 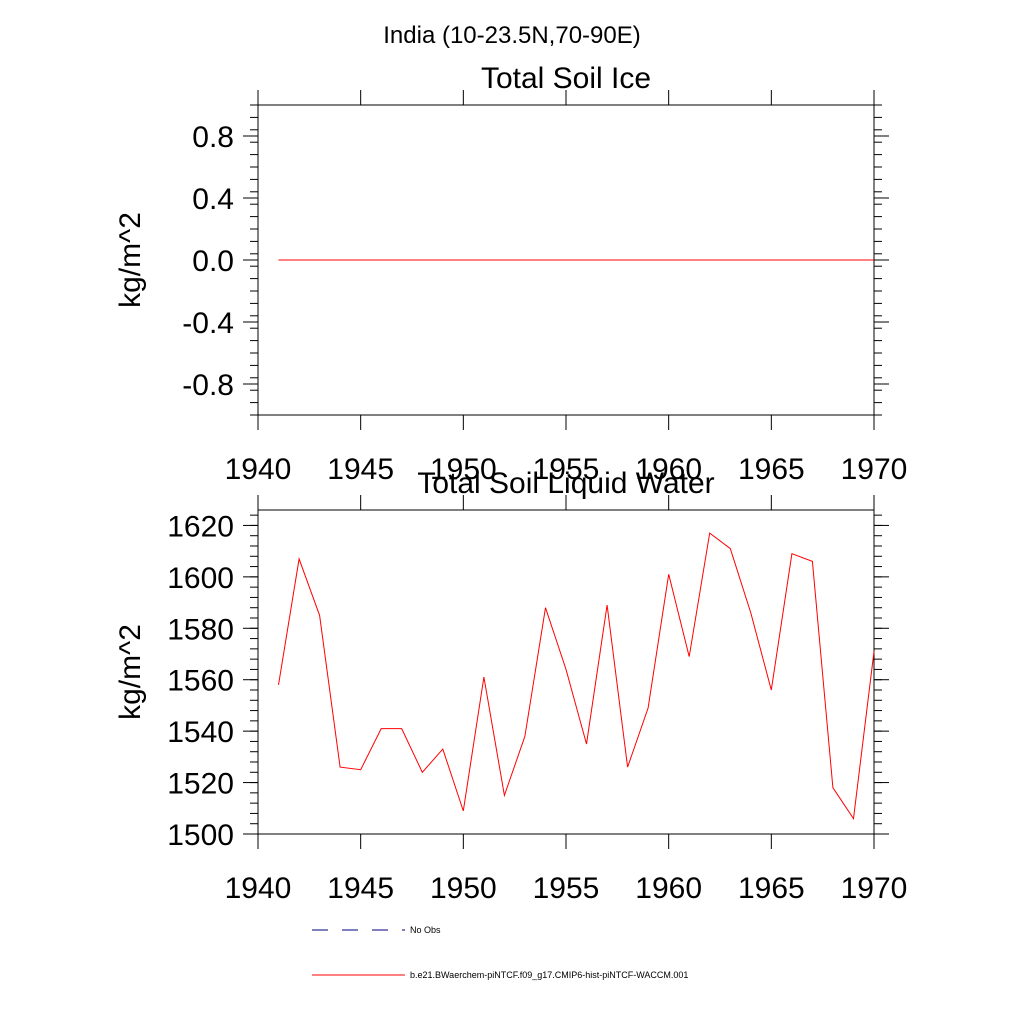 I want to click on y-tick-label: 1600, so click(x=200, y=578).